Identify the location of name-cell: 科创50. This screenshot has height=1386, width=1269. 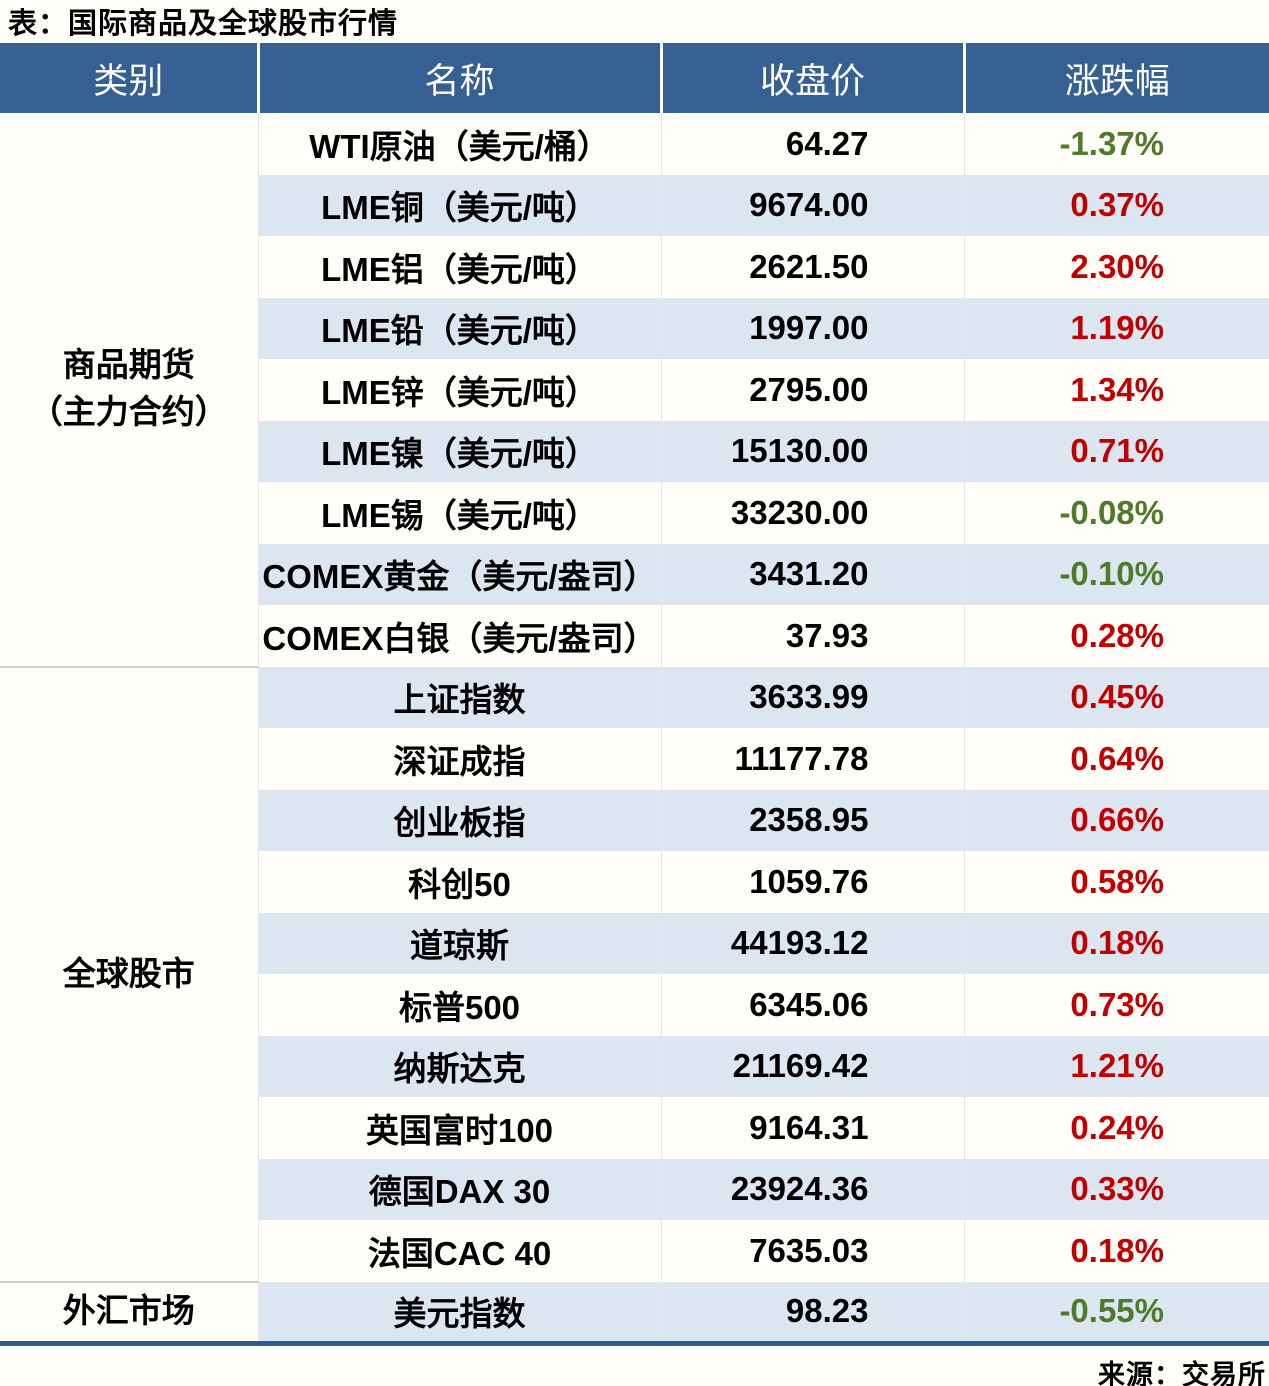
(459, 882).